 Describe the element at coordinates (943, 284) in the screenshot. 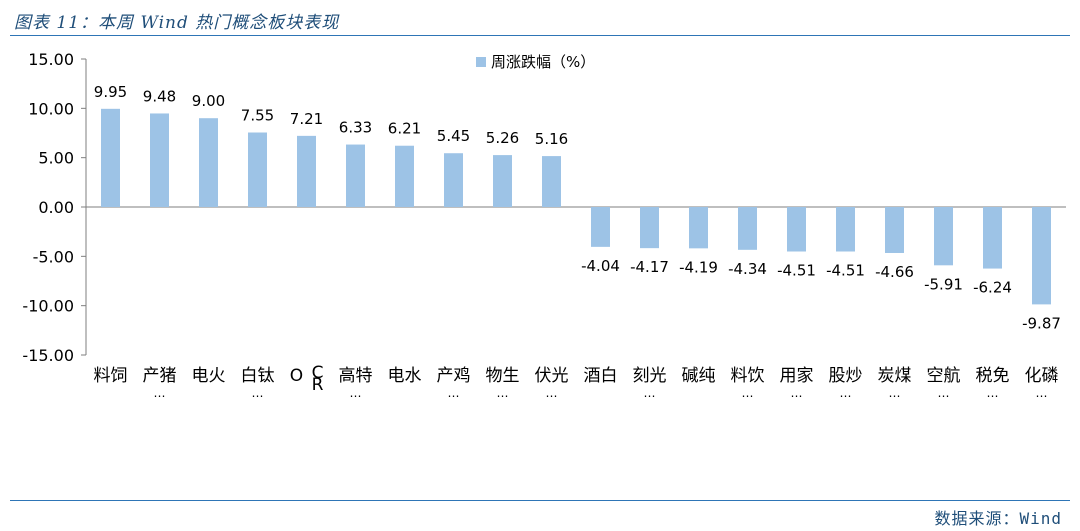

I see `bar-value-label: -5.91` at that location.